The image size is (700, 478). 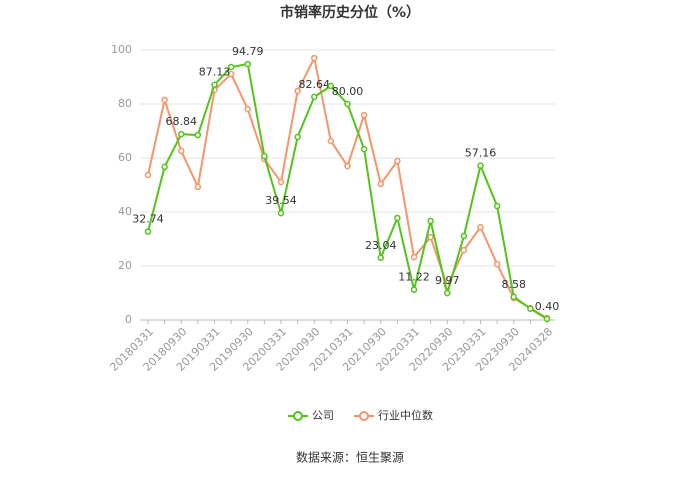 I want to click on y-tick-label: 60, so click(x=125, y=157).